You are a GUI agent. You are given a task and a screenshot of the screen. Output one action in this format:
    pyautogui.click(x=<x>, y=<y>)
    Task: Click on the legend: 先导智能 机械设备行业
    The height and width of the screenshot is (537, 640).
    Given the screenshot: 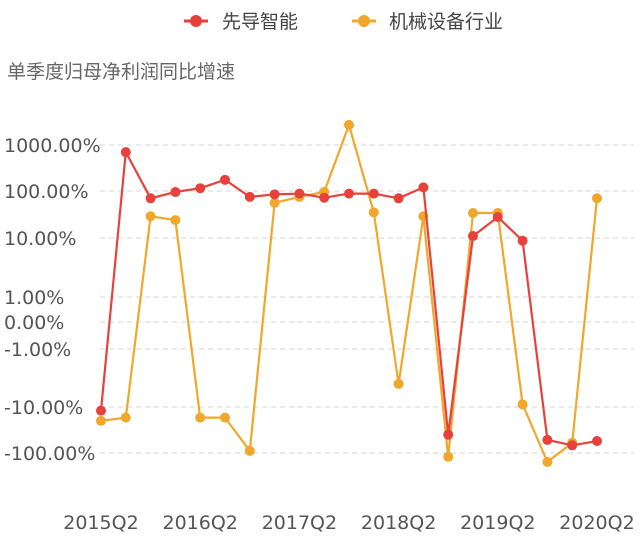 What is the action you would take?
    pyautogui.click(x=343, y=22)
    